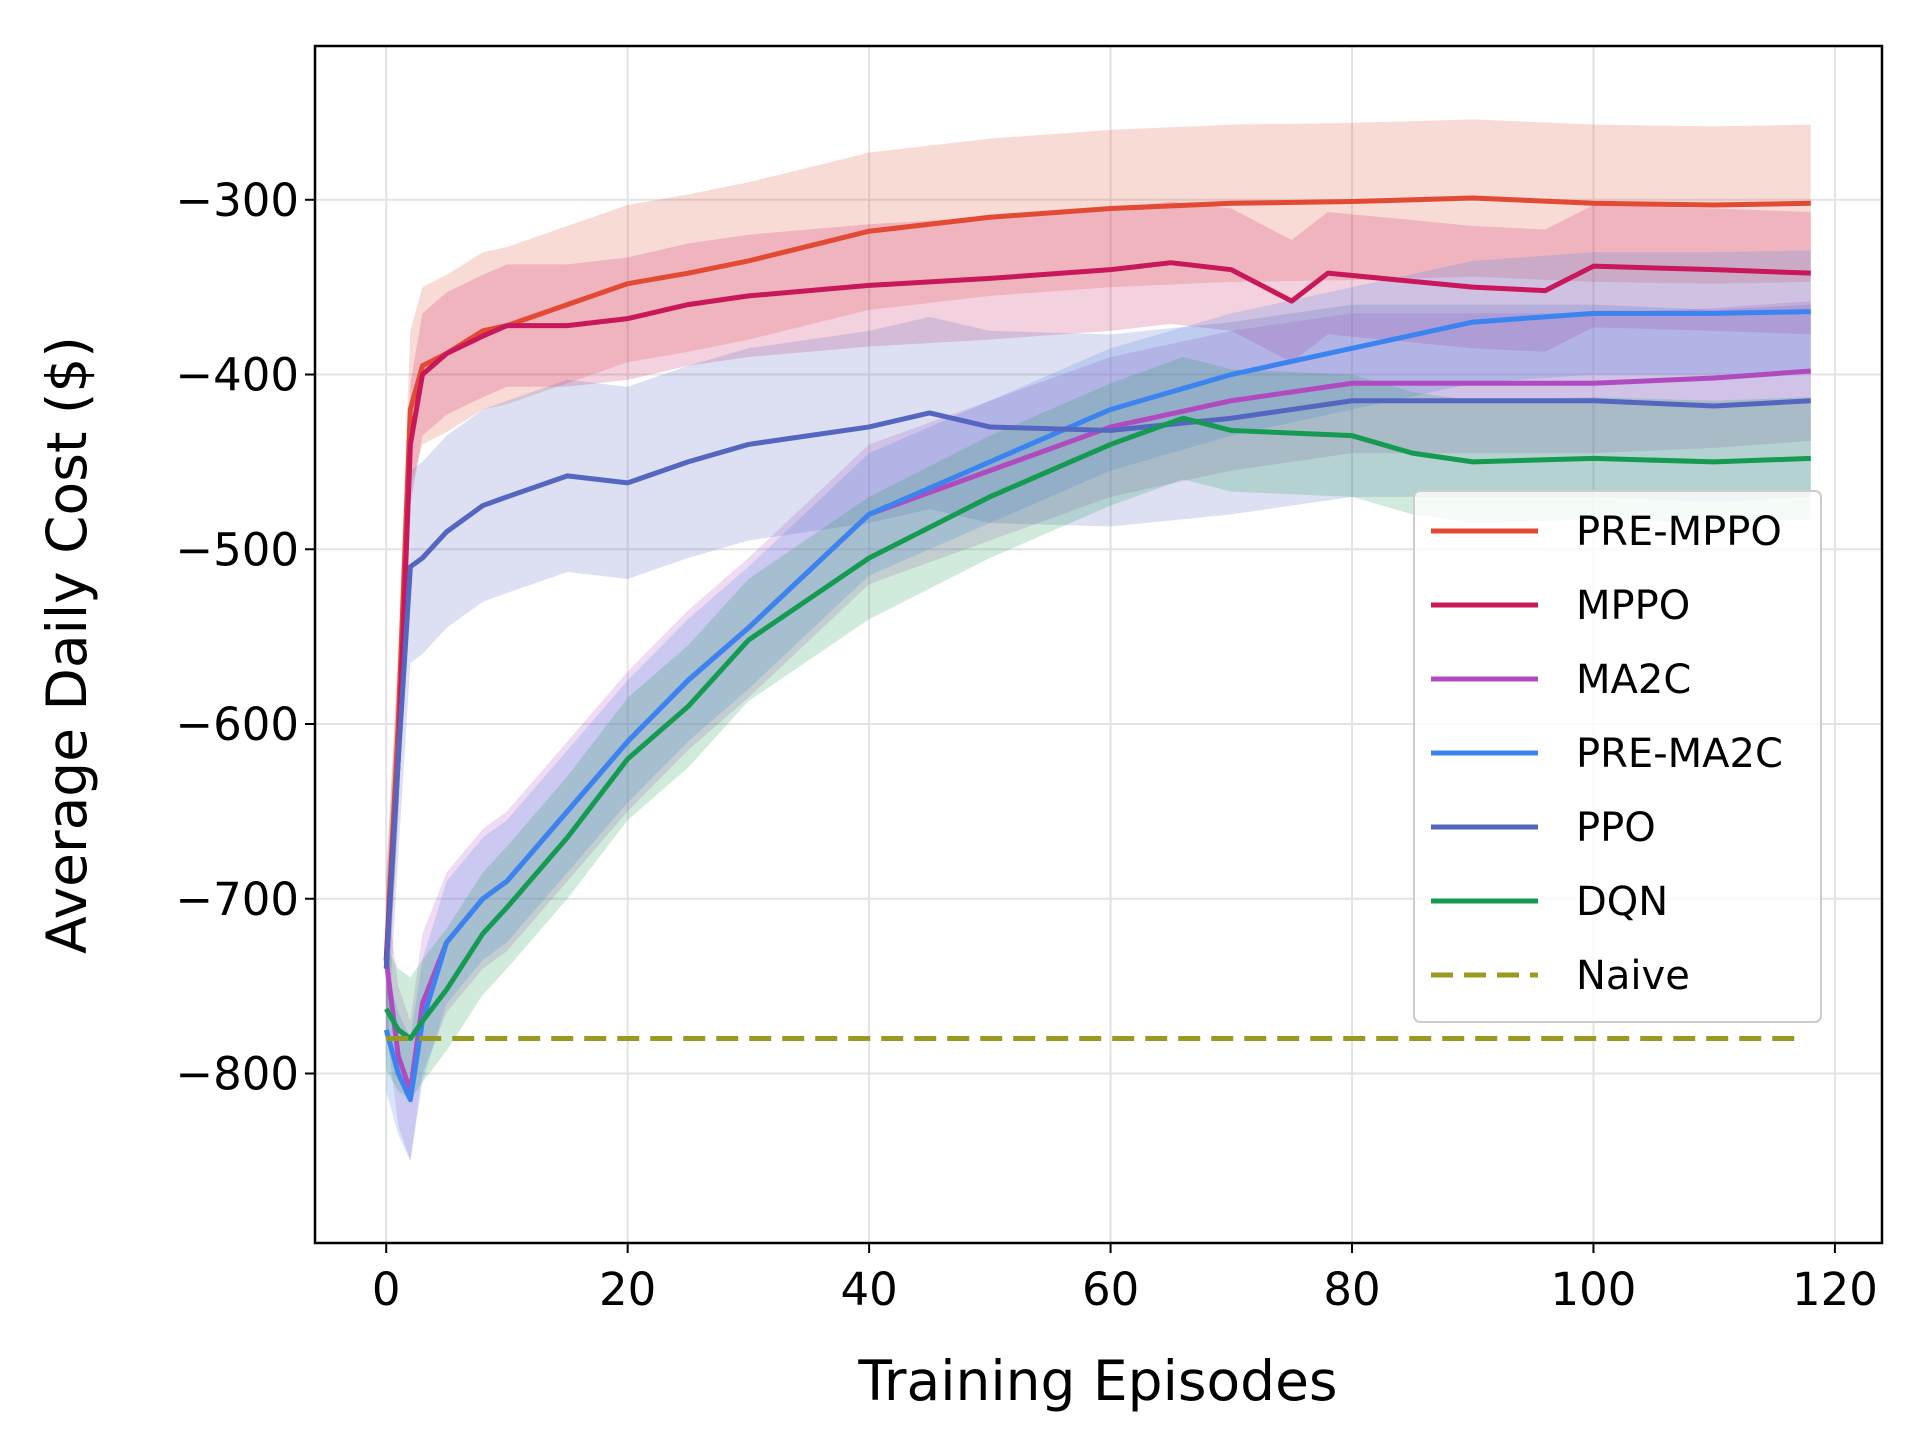  What do you see at coordinates (1633, 976) in the screenshot?
I see `legend-label-naive: Naive` at bounding box center [1633, 976].